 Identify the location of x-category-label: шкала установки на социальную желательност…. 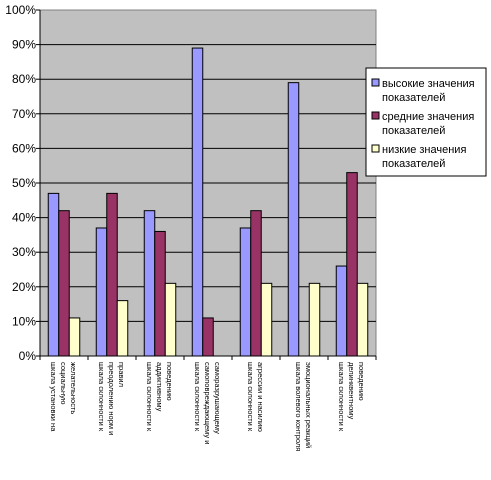
(63, 397).